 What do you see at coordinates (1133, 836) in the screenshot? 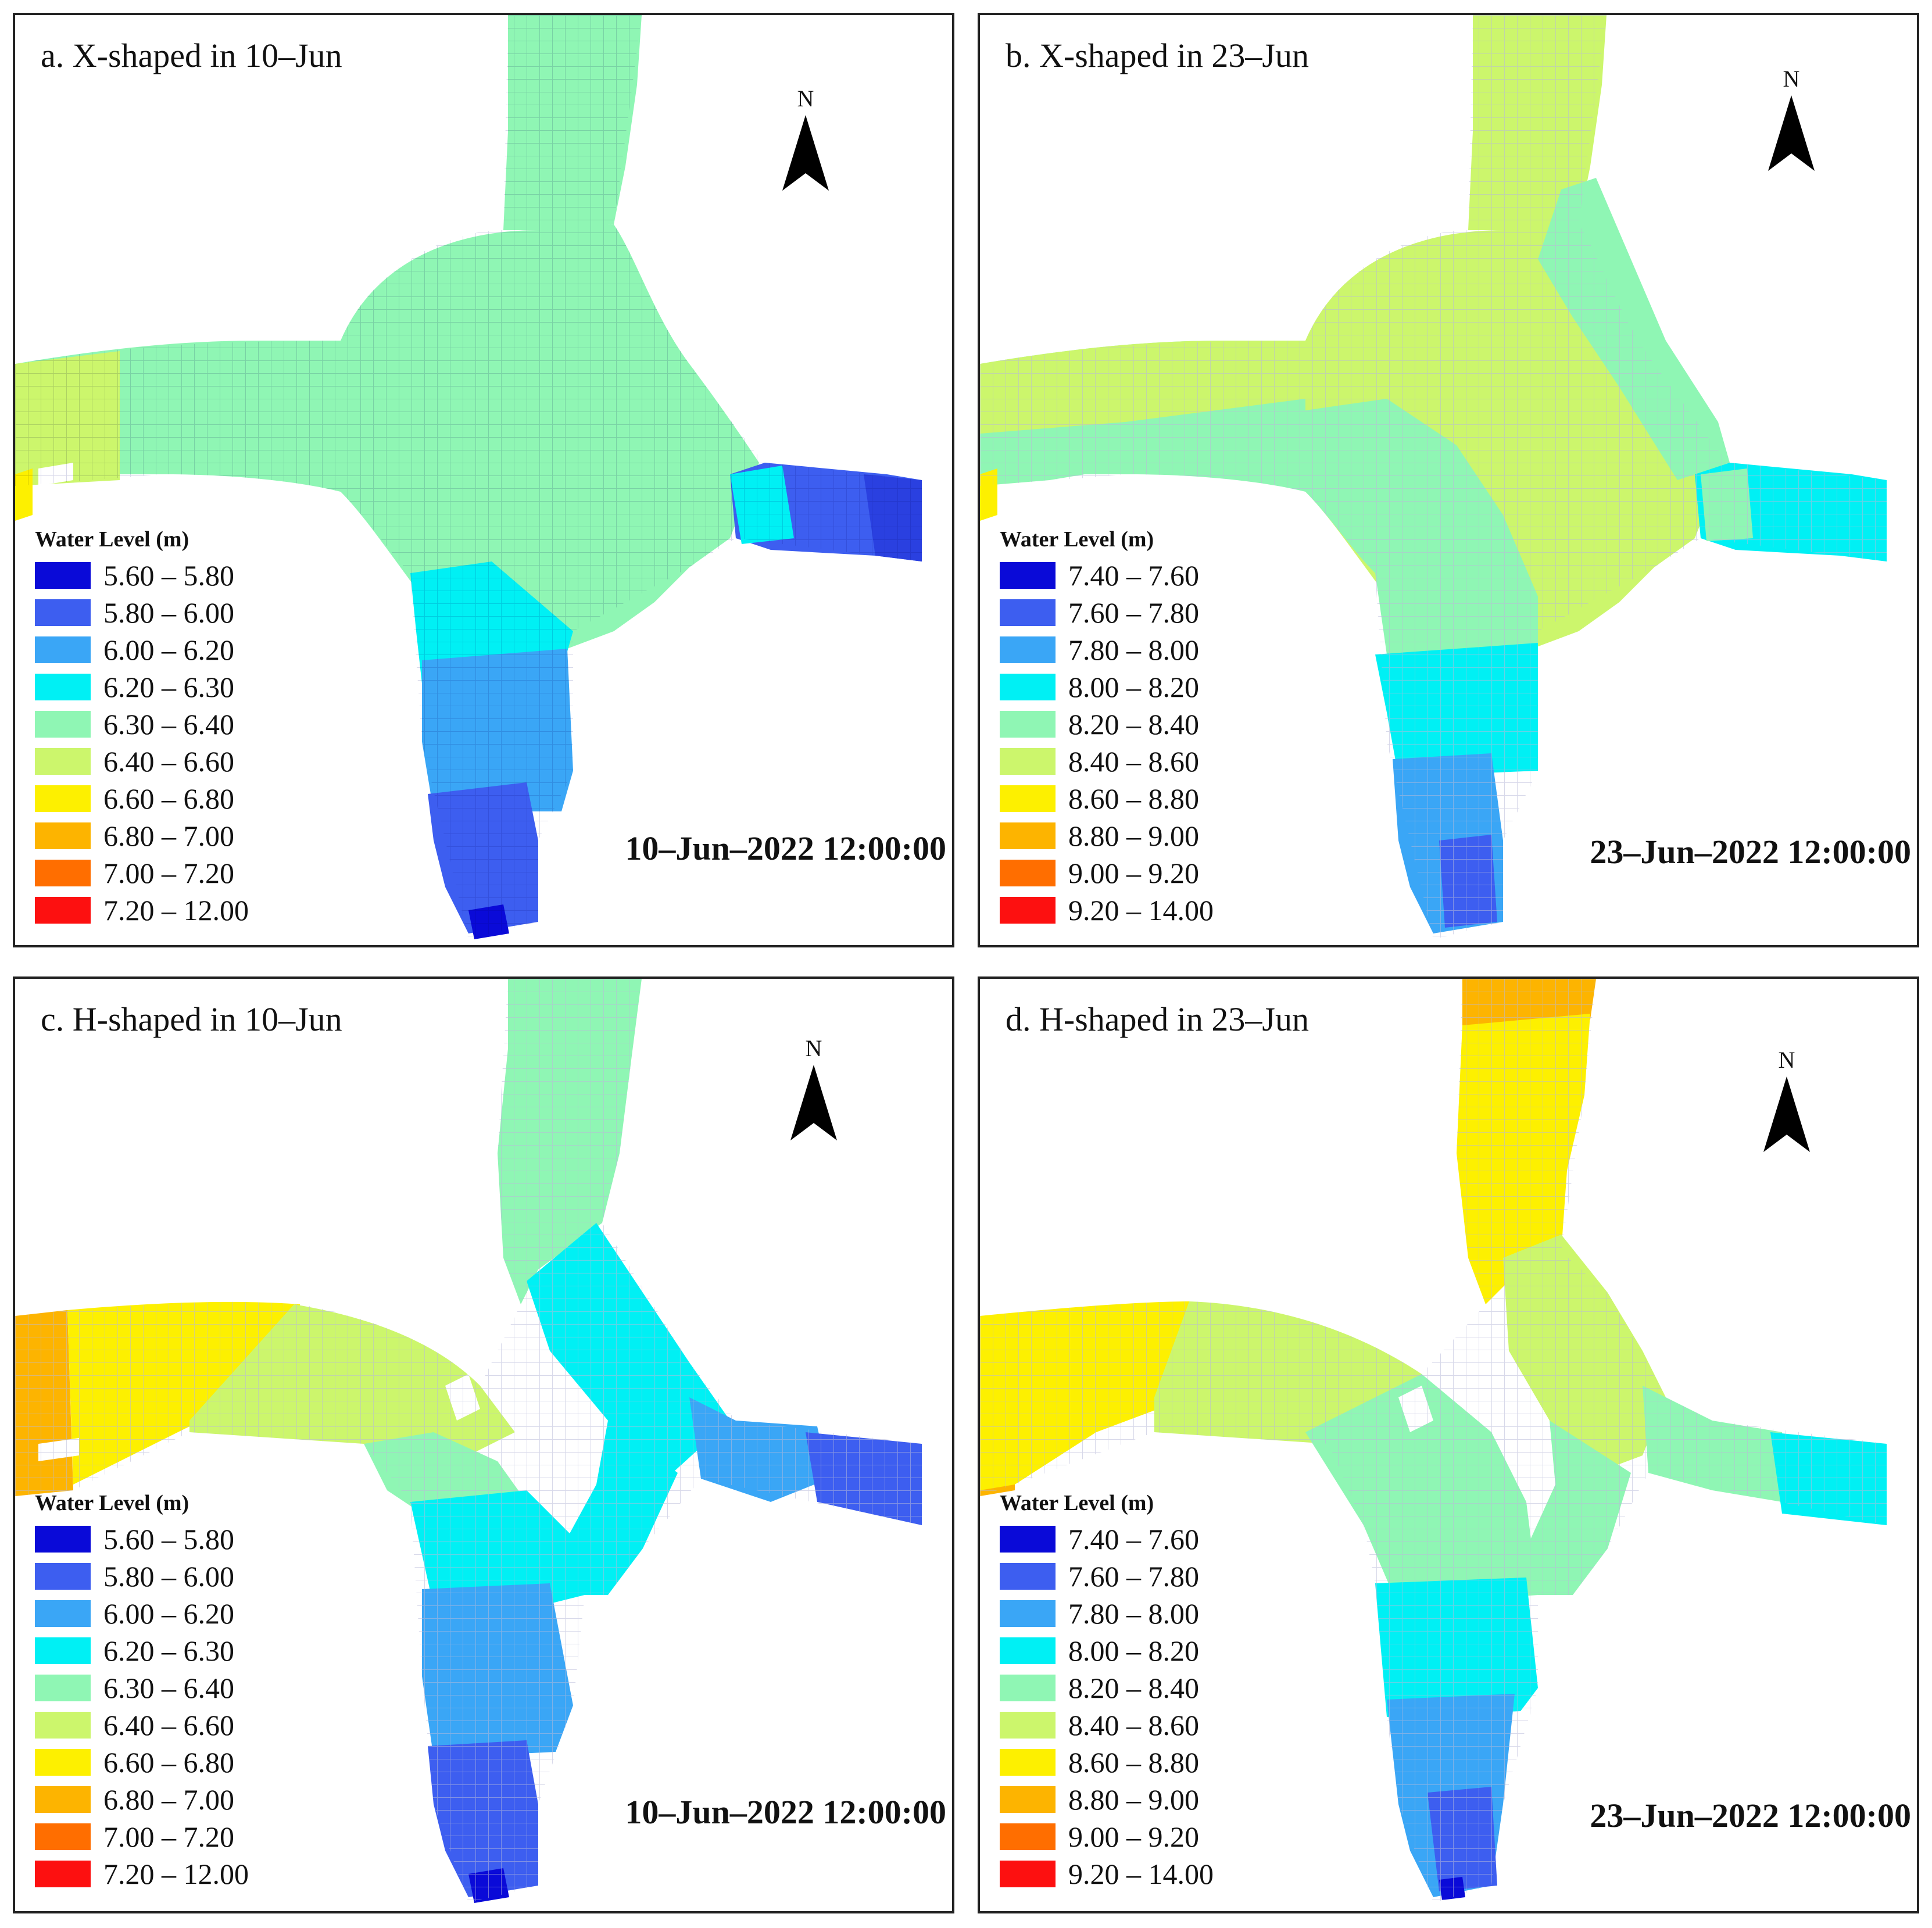
I see `legend-label: 8.80 – 9.00` at bounding box center [1133, 836].